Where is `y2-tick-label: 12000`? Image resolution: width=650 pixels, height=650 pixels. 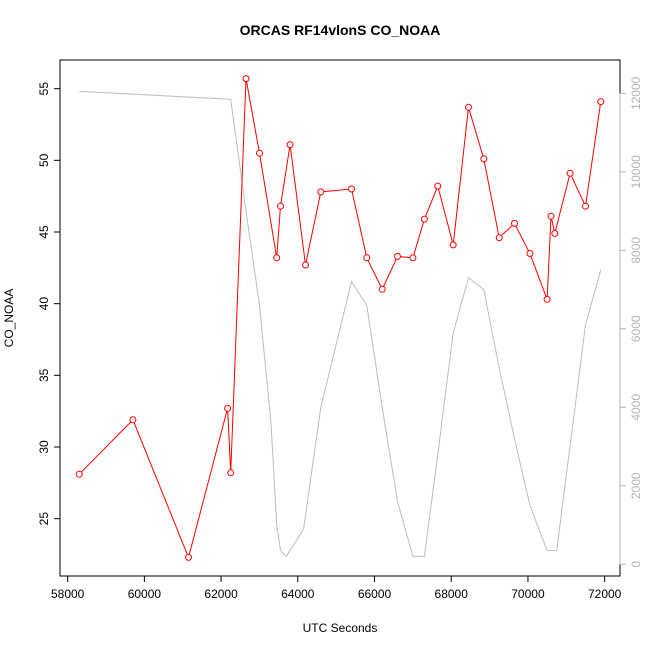 y2-tick-label: 12000 is located at coordinates (636, 93).